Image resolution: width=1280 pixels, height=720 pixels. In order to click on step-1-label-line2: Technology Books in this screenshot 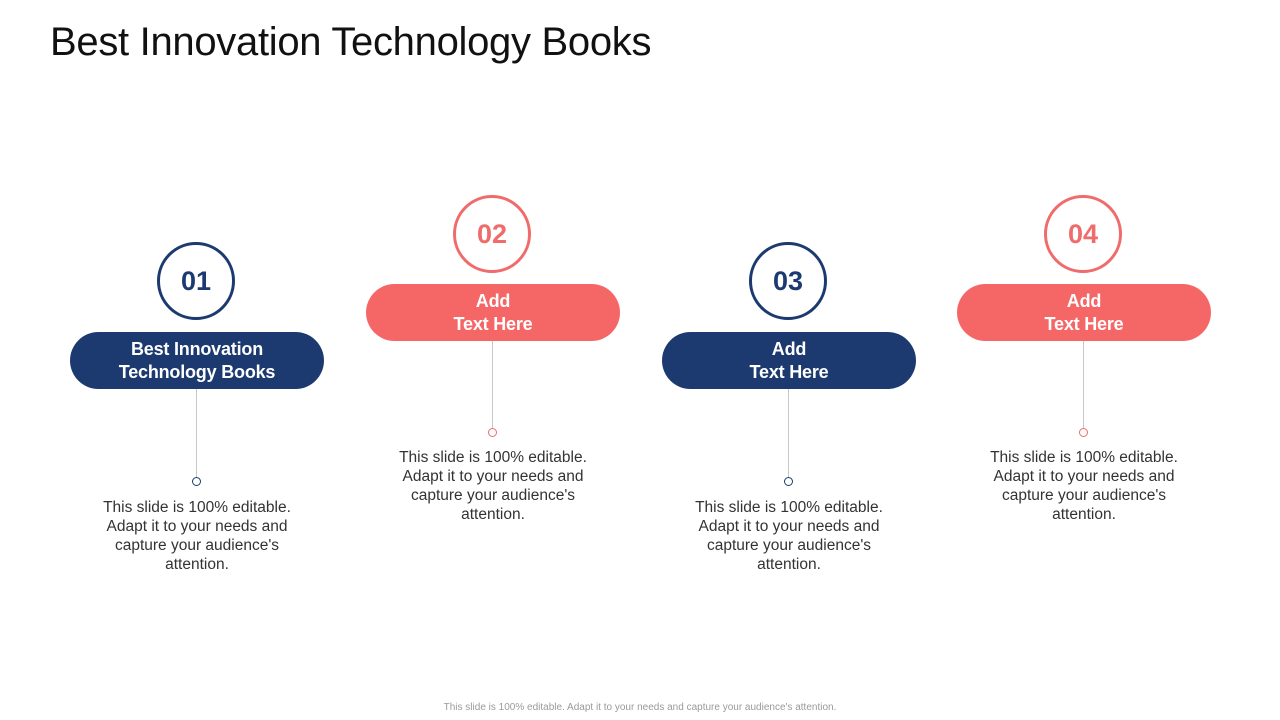, I will do `click(197, 371)`.